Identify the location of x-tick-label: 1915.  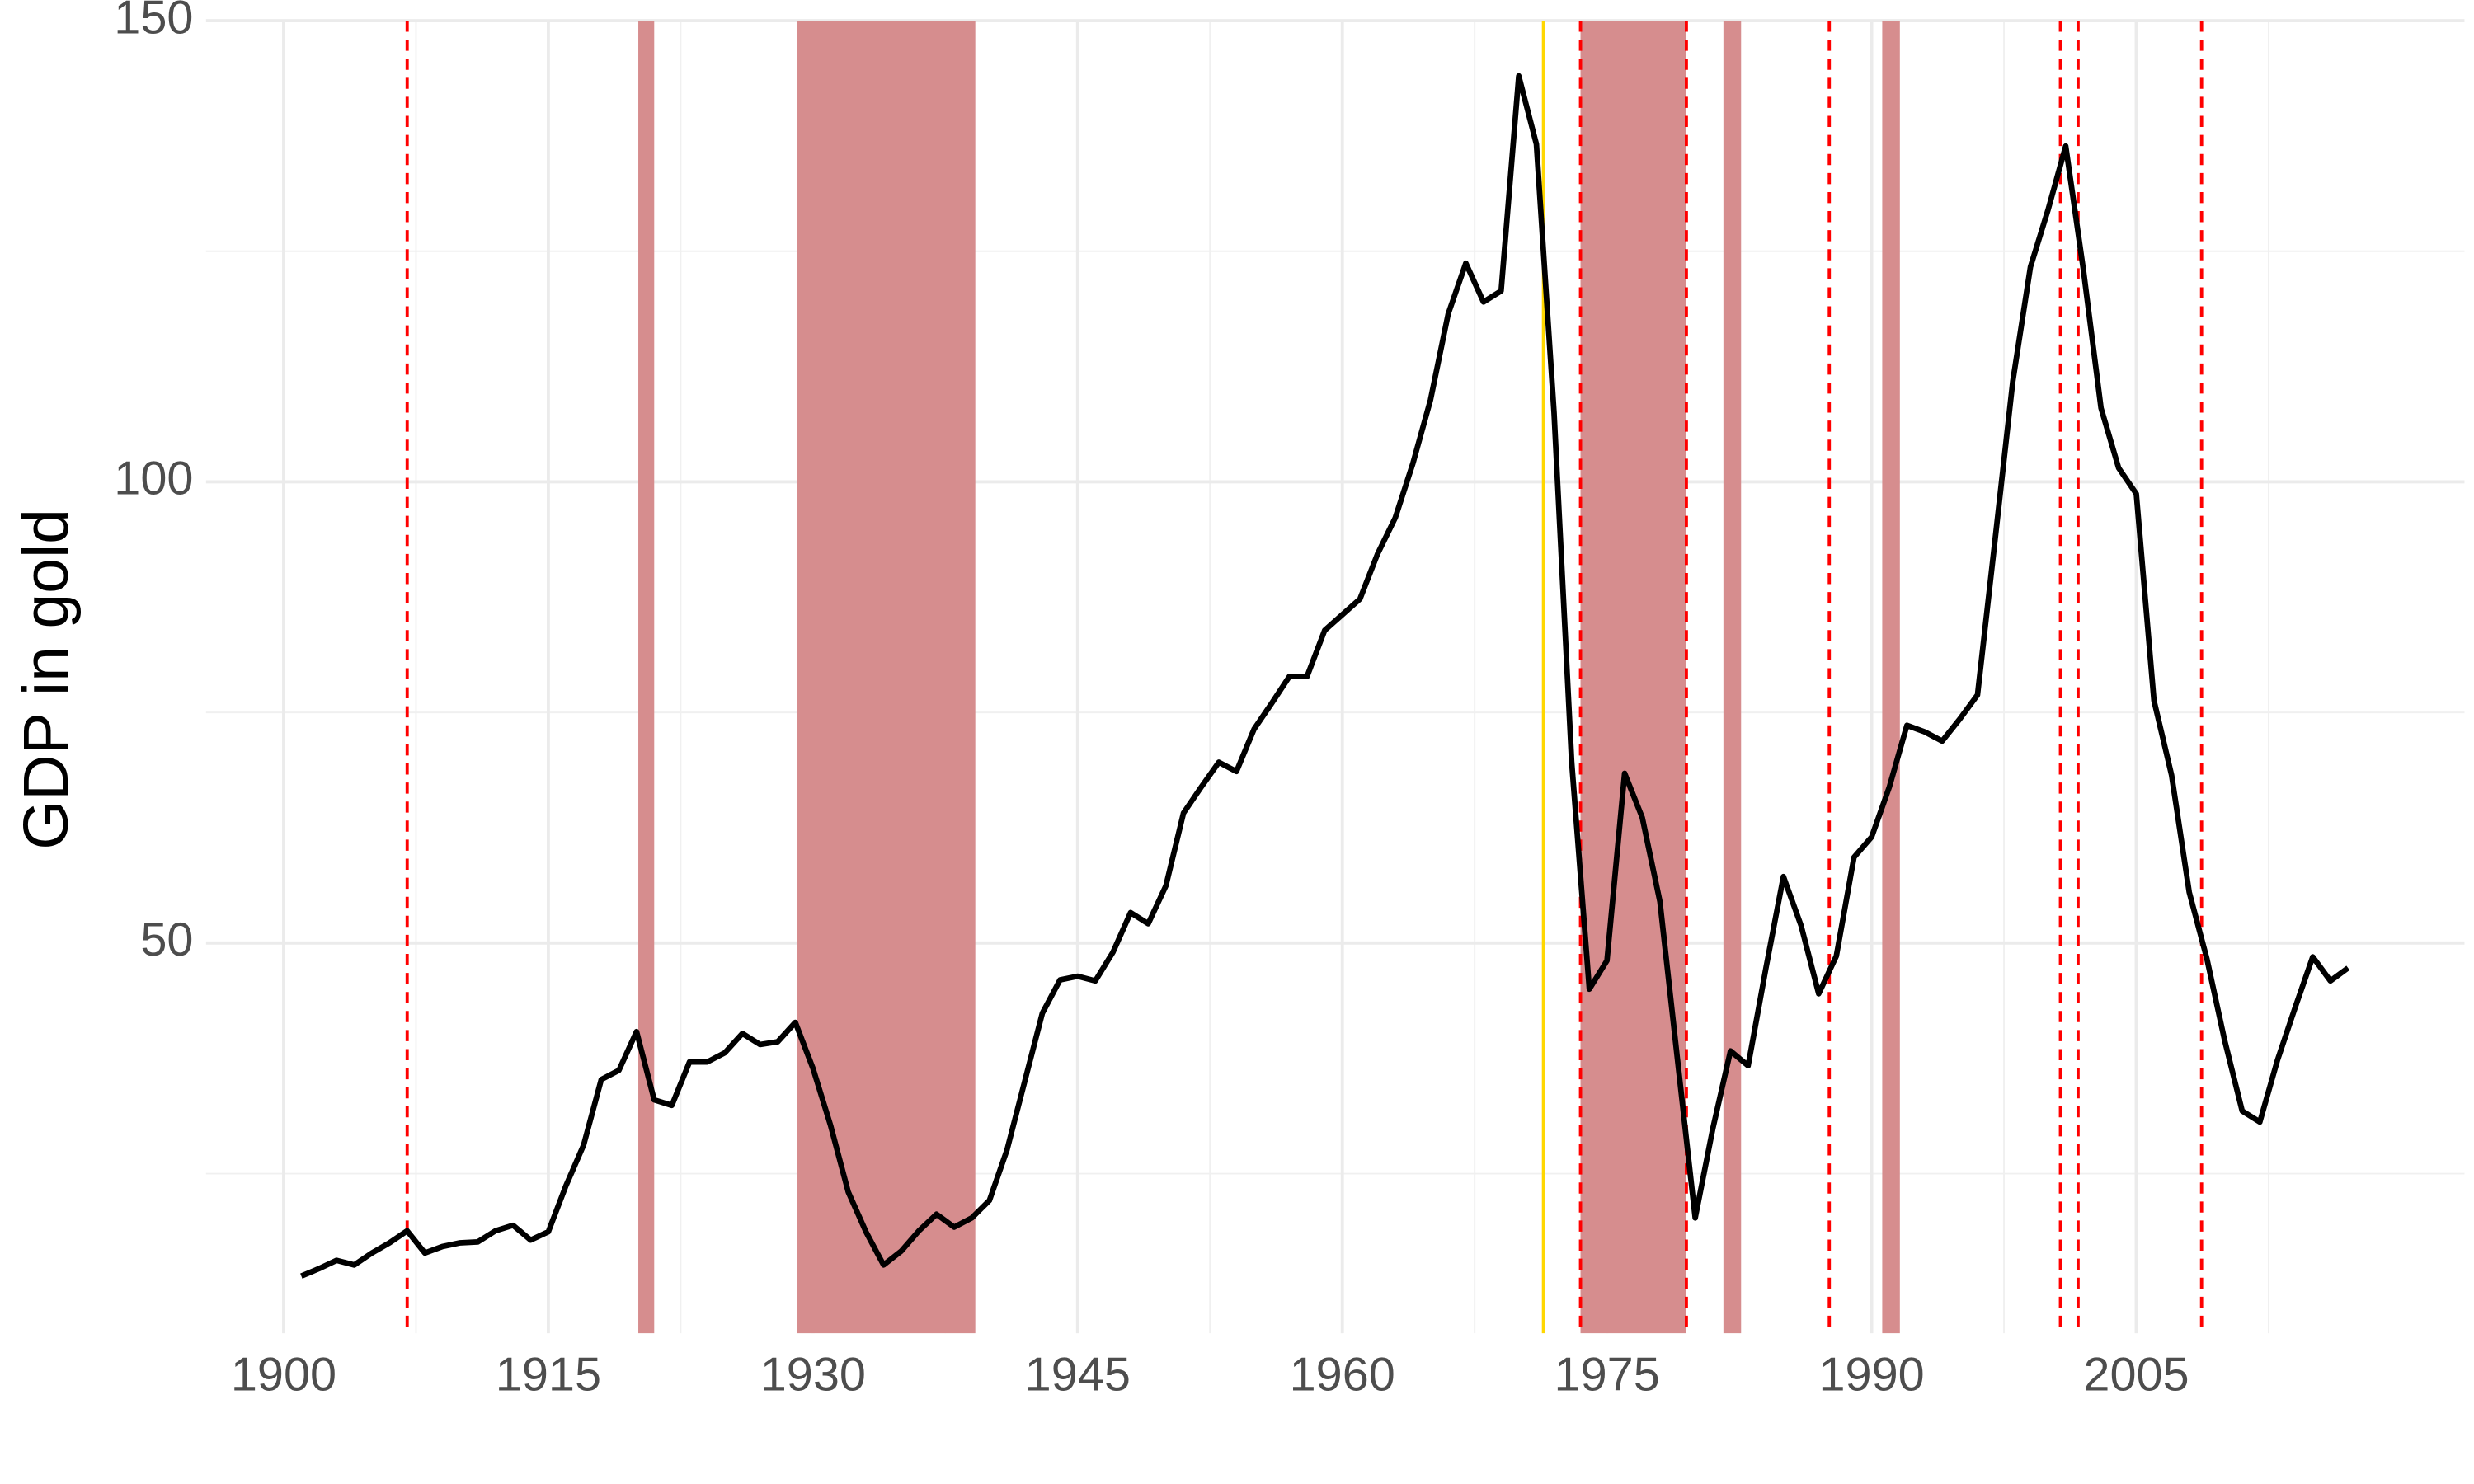
(548, 1374).